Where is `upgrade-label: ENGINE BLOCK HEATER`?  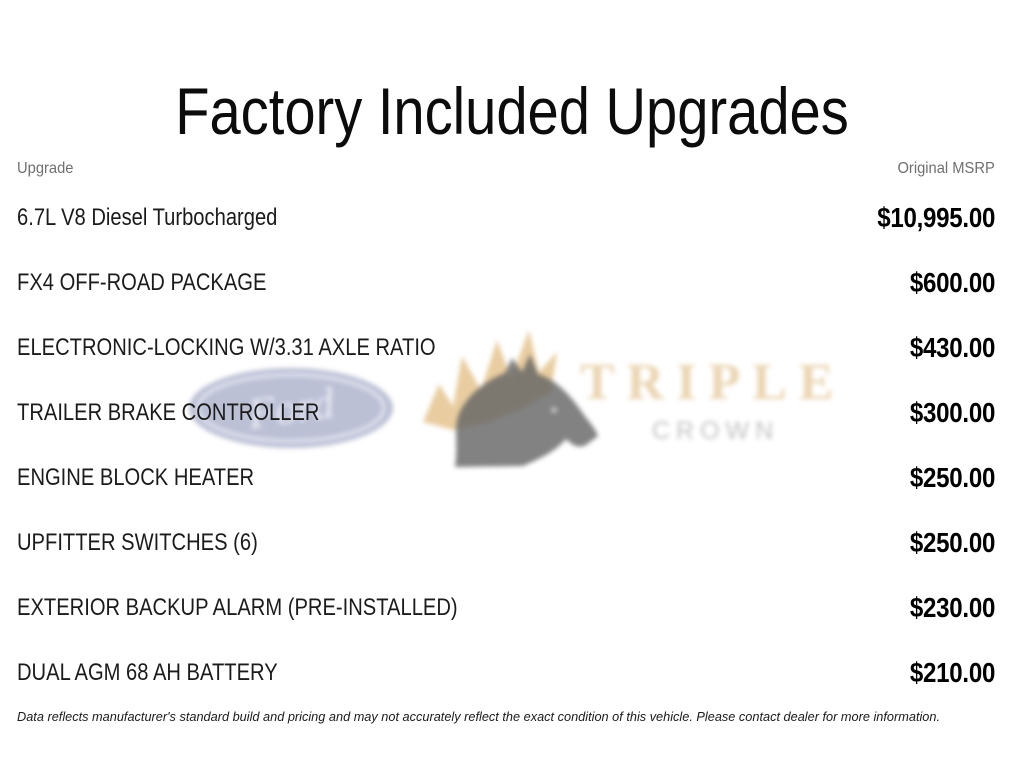
upgrade-label: ENGINE BLOCK HEATER is located at coordinates (136, 477).